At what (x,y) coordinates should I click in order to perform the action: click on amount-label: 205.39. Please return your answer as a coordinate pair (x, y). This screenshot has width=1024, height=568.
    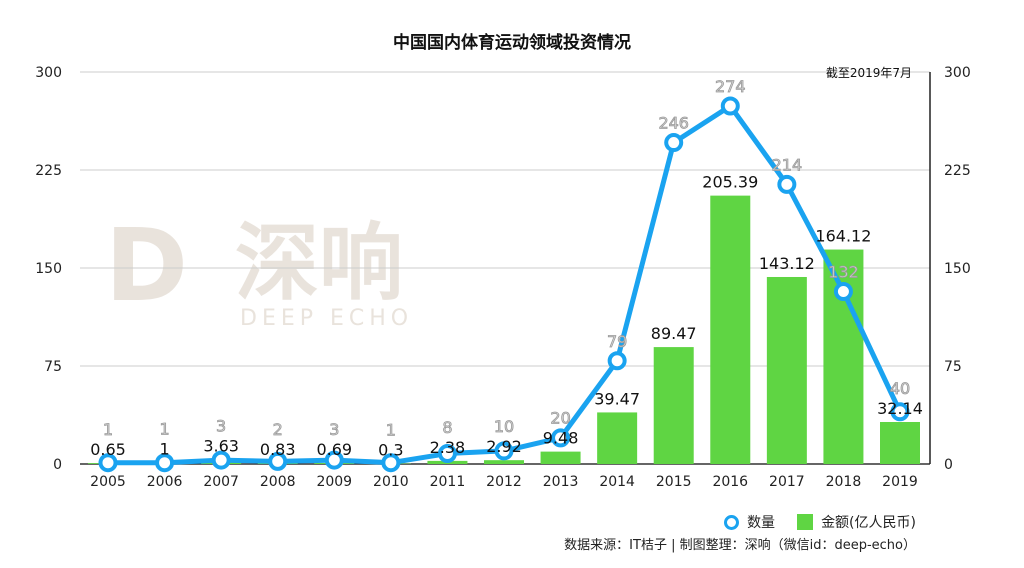
    Looking at the image, I should click on (730, 182).